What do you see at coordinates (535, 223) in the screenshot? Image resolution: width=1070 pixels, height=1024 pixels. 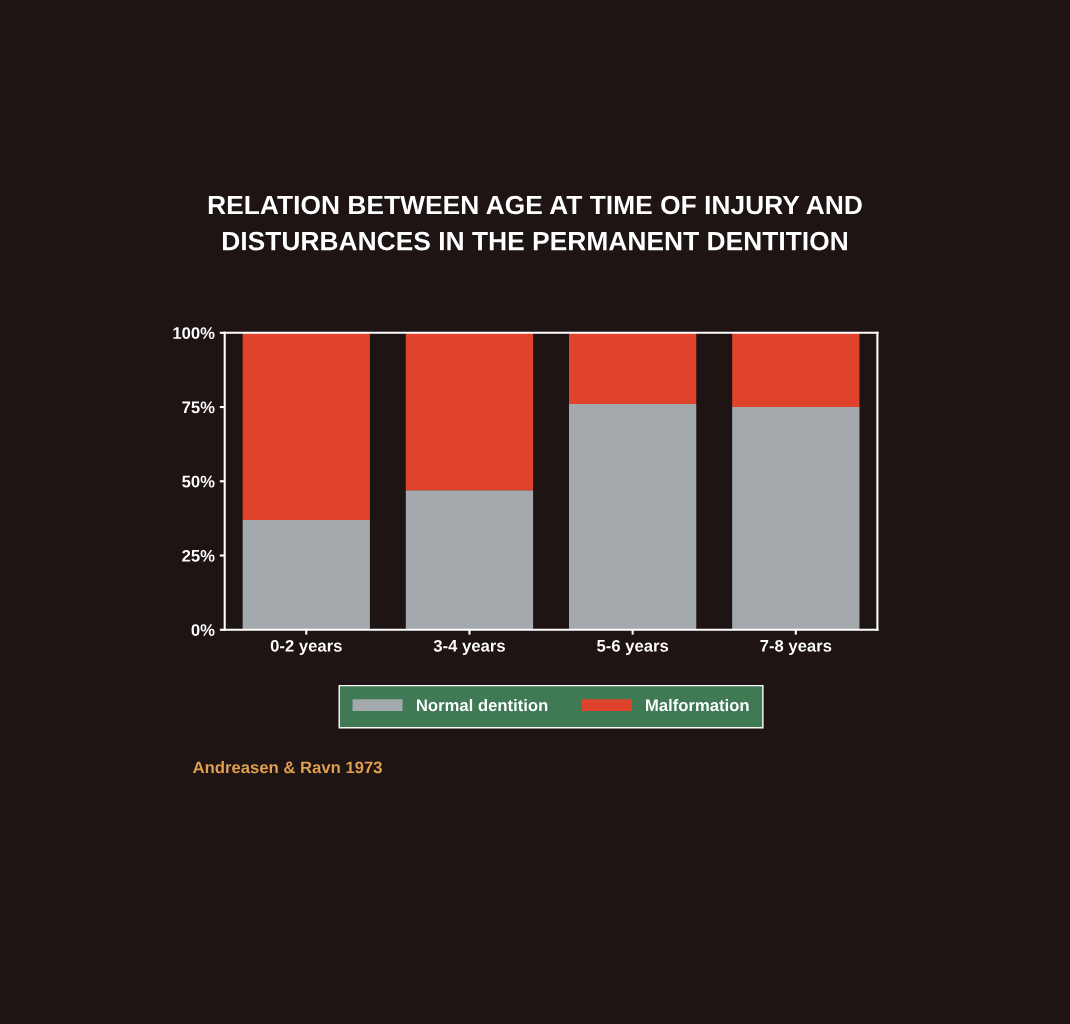 I see `chart-title: RELATION BETWEEN AGE AT TIME OF INJURY AND DISTURBANCES IN THE PERMANENT DENTITION` at bounding box center [535, 223].